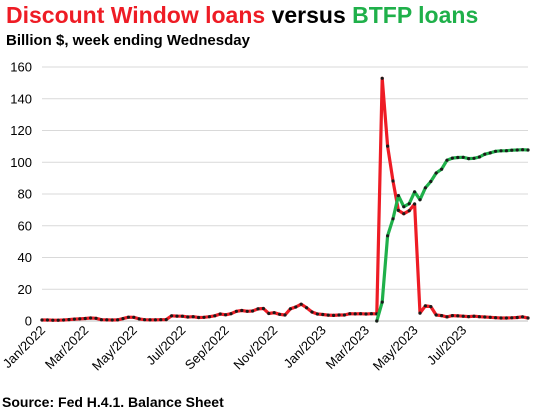 Image resolution: width=535 pixels, height=417 pixels. What do you see at coordinates (255, 348) in the screenshot?
I see `x-tick-label: Nov/2022` at bounding box center [255, 348].